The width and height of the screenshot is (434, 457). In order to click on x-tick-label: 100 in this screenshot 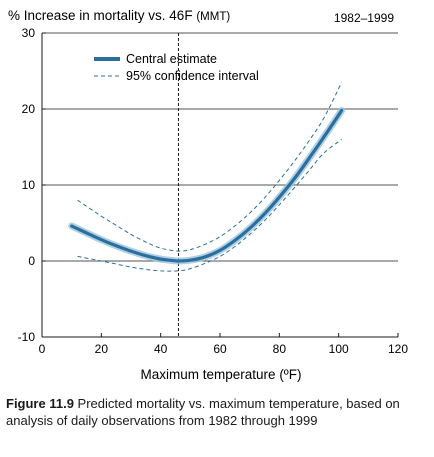, I will do `click(339, 349)`.